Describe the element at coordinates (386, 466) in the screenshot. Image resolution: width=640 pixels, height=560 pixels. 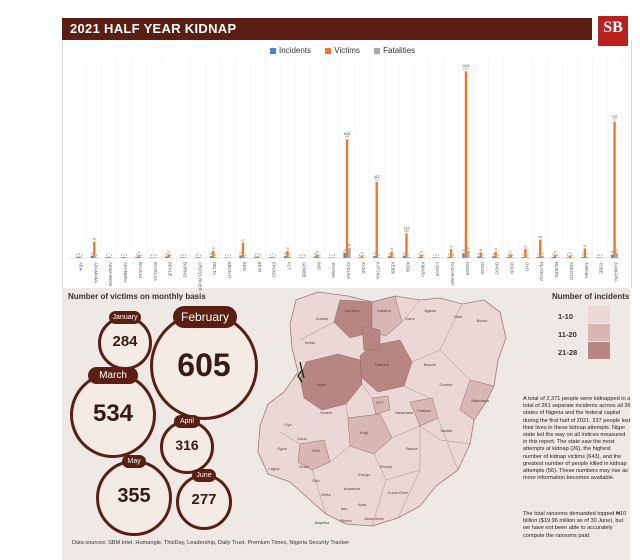
I see `map-label-ebonyi: Ebonyi` at that location.